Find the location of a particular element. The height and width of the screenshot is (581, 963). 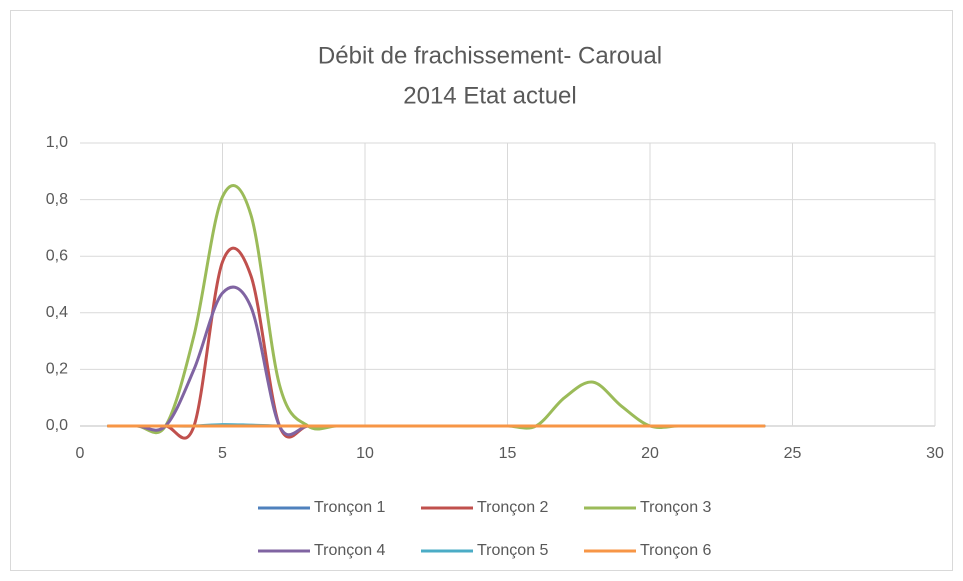

x-tick-label: 30 is located at coordinates (935, 453).